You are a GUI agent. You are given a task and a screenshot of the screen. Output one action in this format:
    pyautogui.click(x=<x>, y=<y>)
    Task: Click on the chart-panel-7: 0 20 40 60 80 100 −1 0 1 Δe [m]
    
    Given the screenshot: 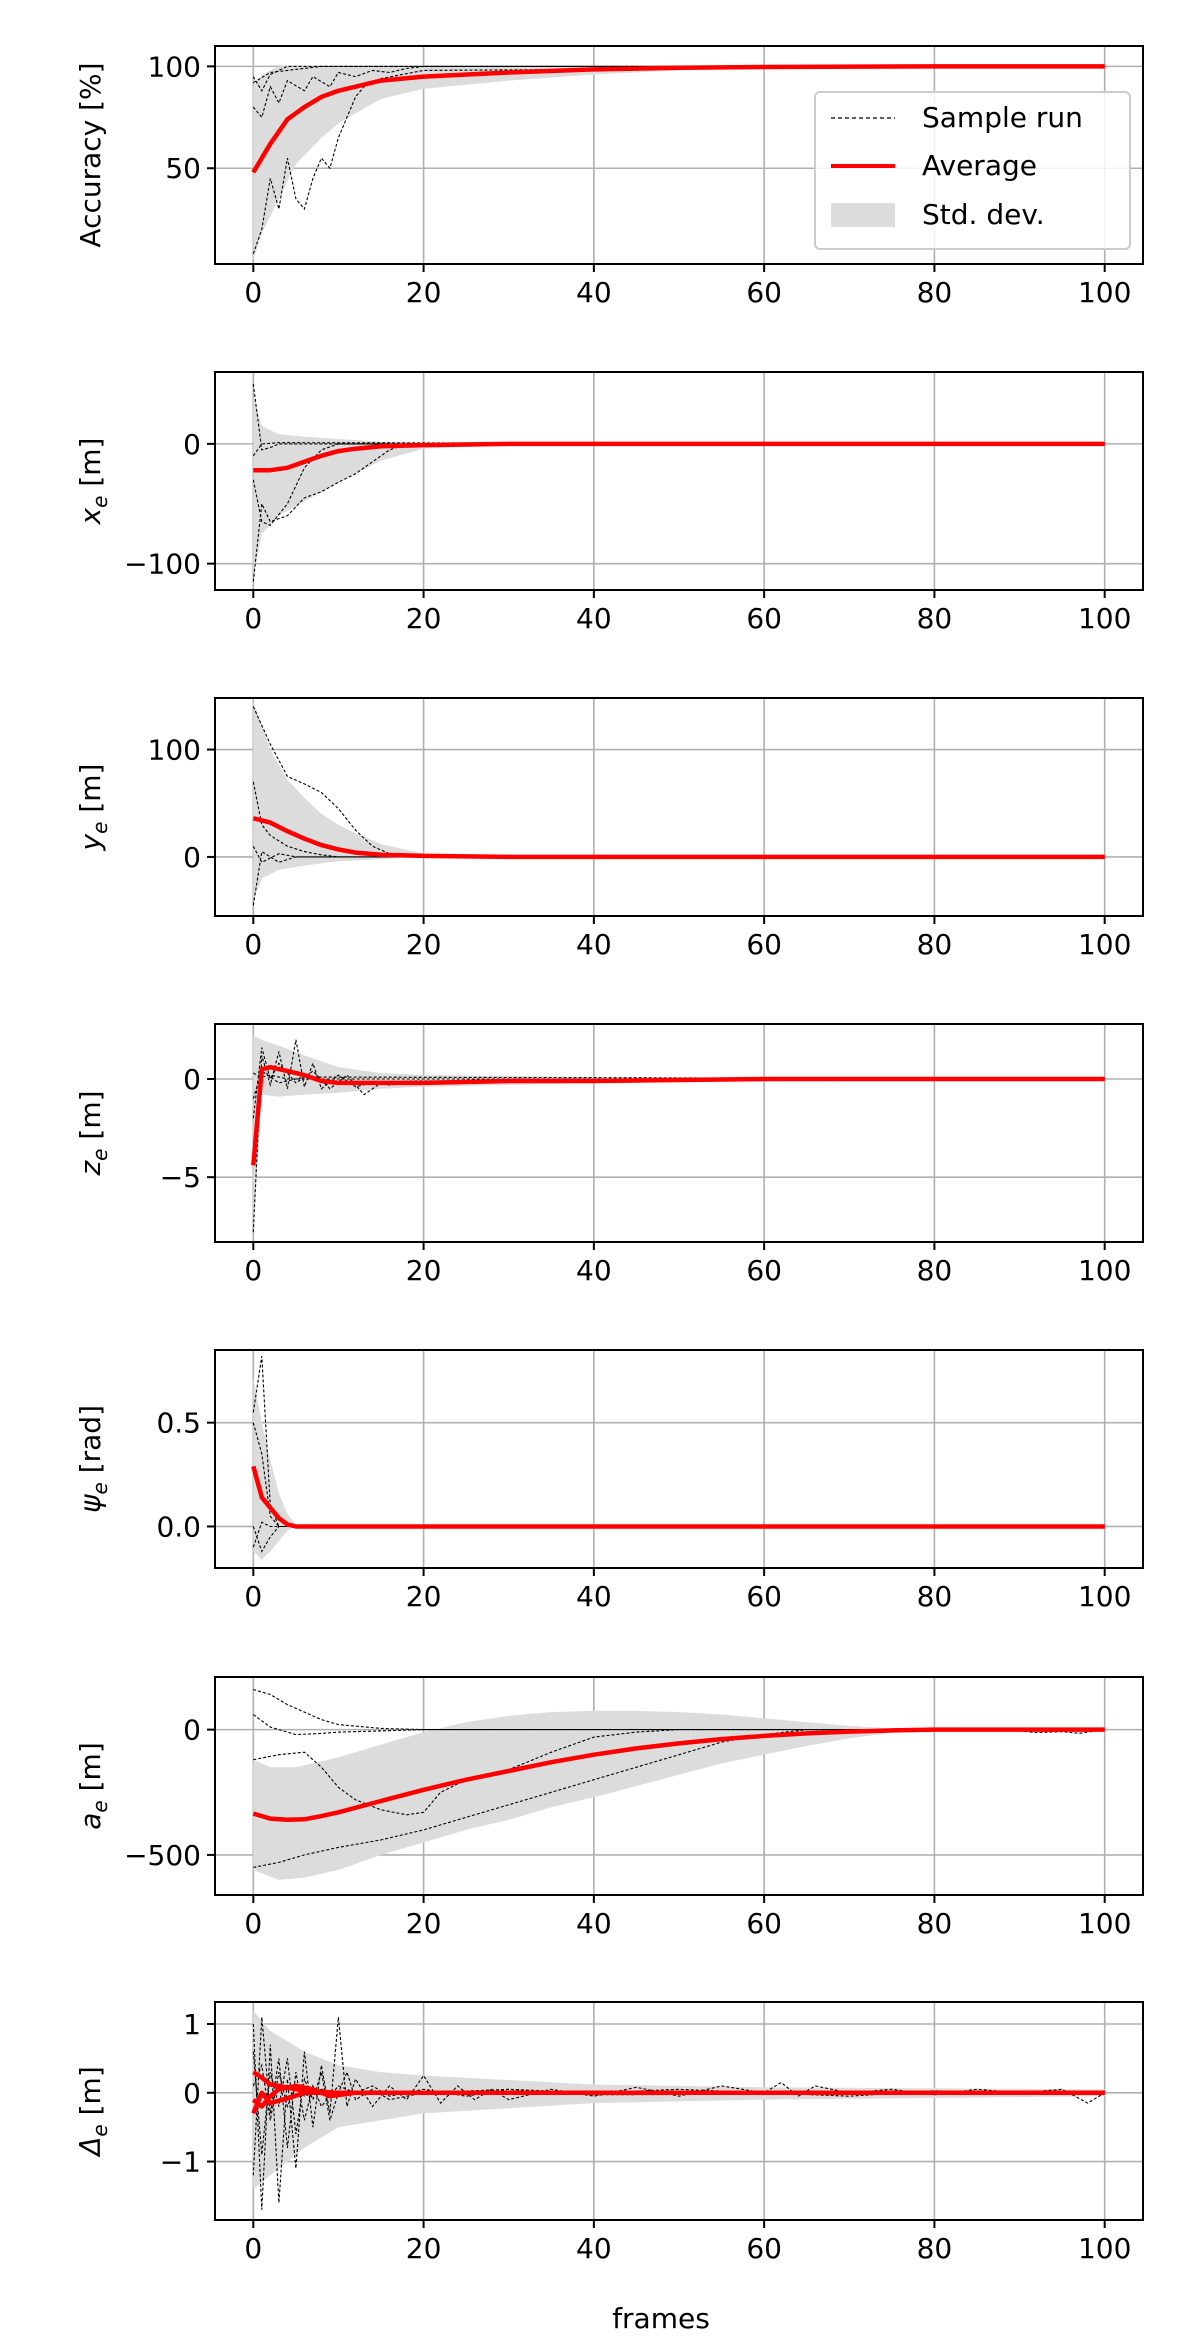 What is the action you would take?
    pyautogui.click(x=609, y=2133)
    